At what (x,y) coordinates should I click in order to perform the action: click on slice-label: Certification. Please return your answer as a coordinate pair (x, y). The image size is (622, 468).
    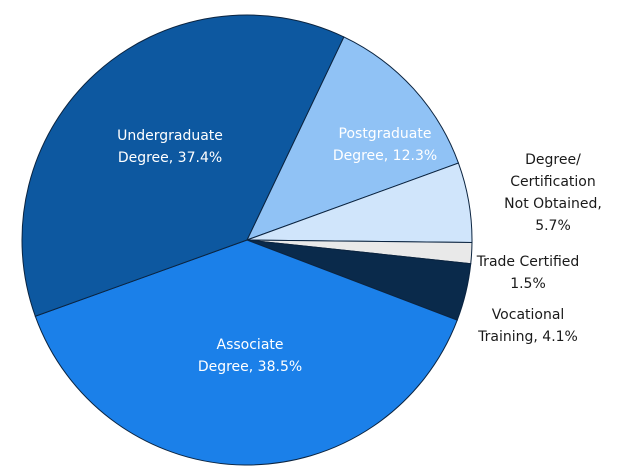
    Looking at the image, I should click on (552, 182).